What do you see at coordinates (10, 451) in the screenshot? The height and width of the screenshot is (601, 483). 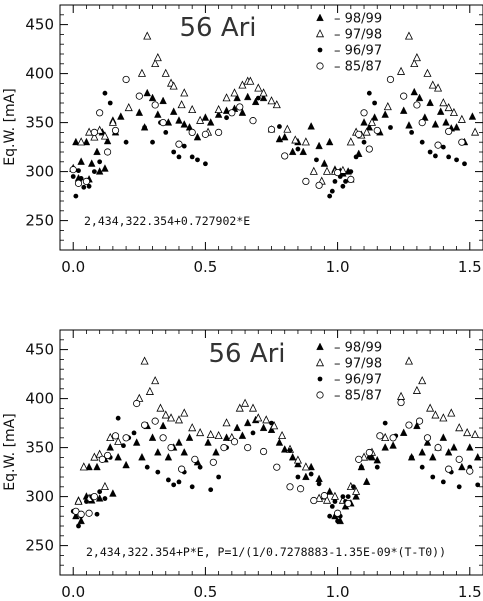 I see `bottom-y-axis-label: Eq.W. [mA]` at bounding box center [10, 451].